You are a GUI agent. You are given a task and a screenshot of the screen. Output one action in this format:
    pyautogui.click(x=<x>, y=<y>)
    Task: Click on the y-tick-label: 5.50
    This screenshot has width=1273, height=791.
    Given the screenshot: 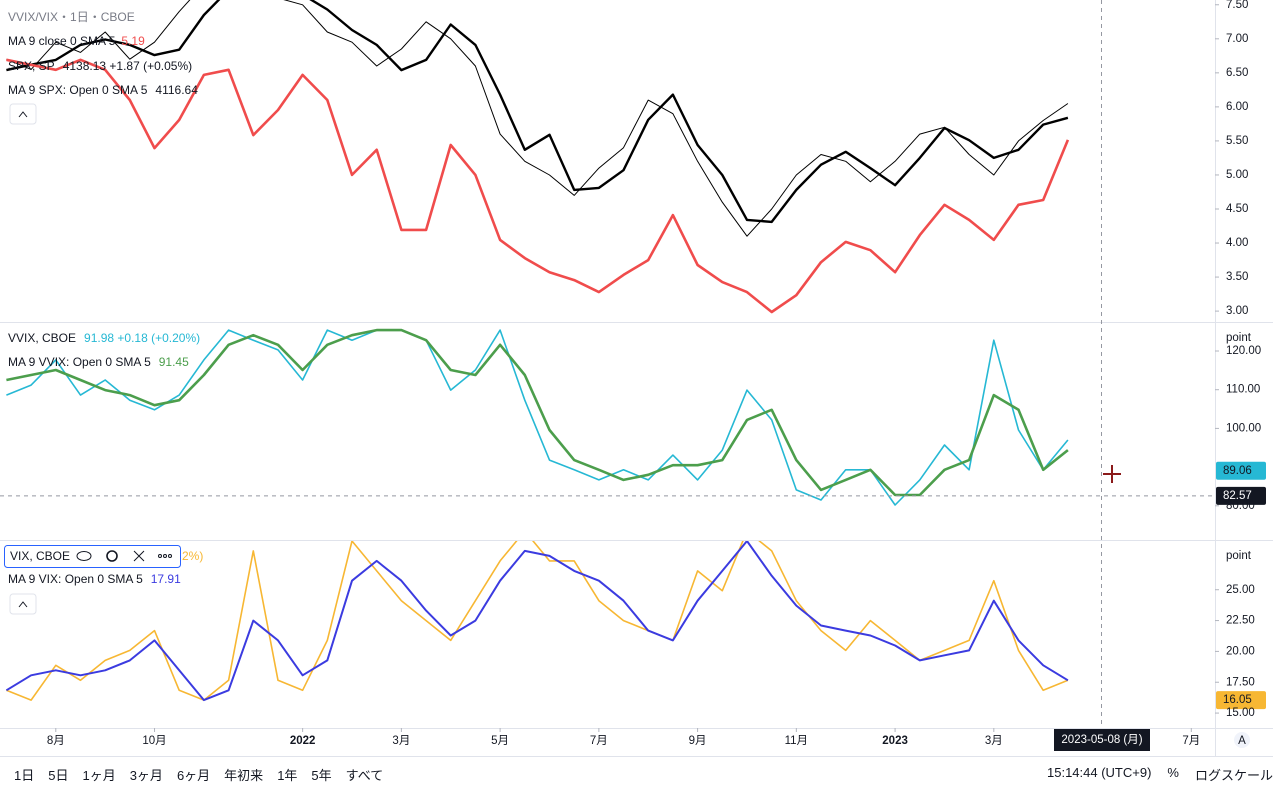 What is the action you would take?
    pyautogui.click(x=1237, y=141)
    